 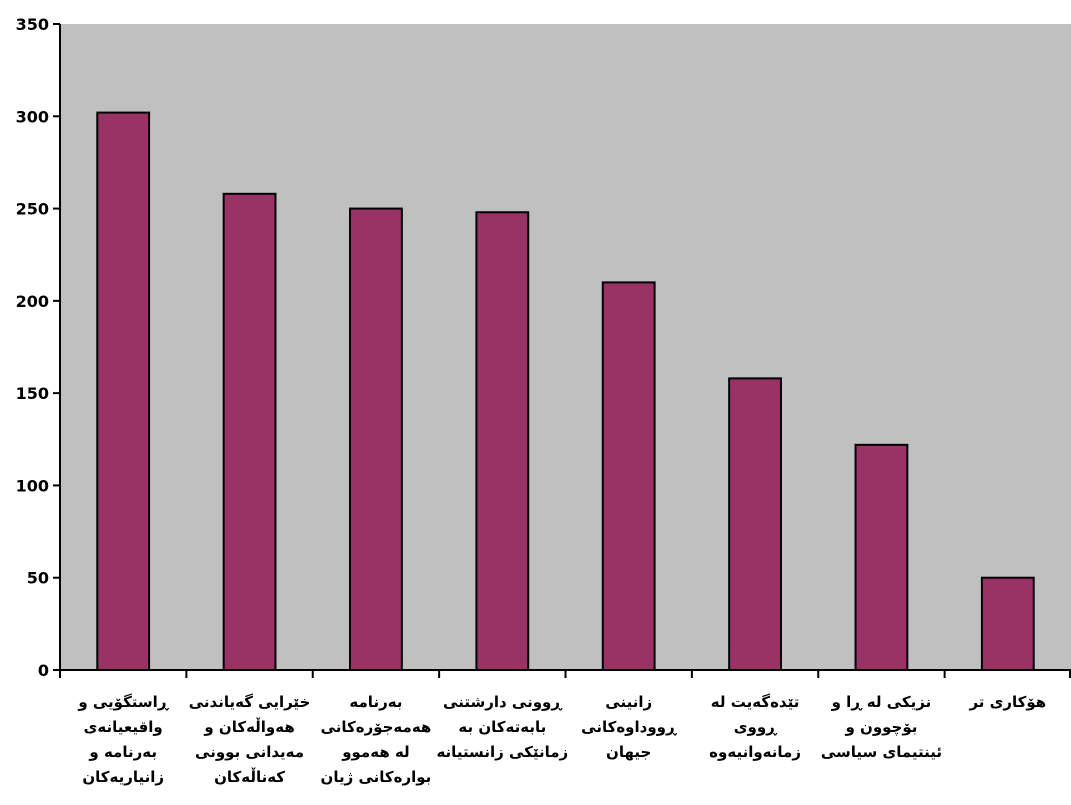 What do you see at coordinates (38, 347) in the screenshot?
I see `y-axis: 0 50 100 150 200 250 300 350` at bounding box center [38, 347].